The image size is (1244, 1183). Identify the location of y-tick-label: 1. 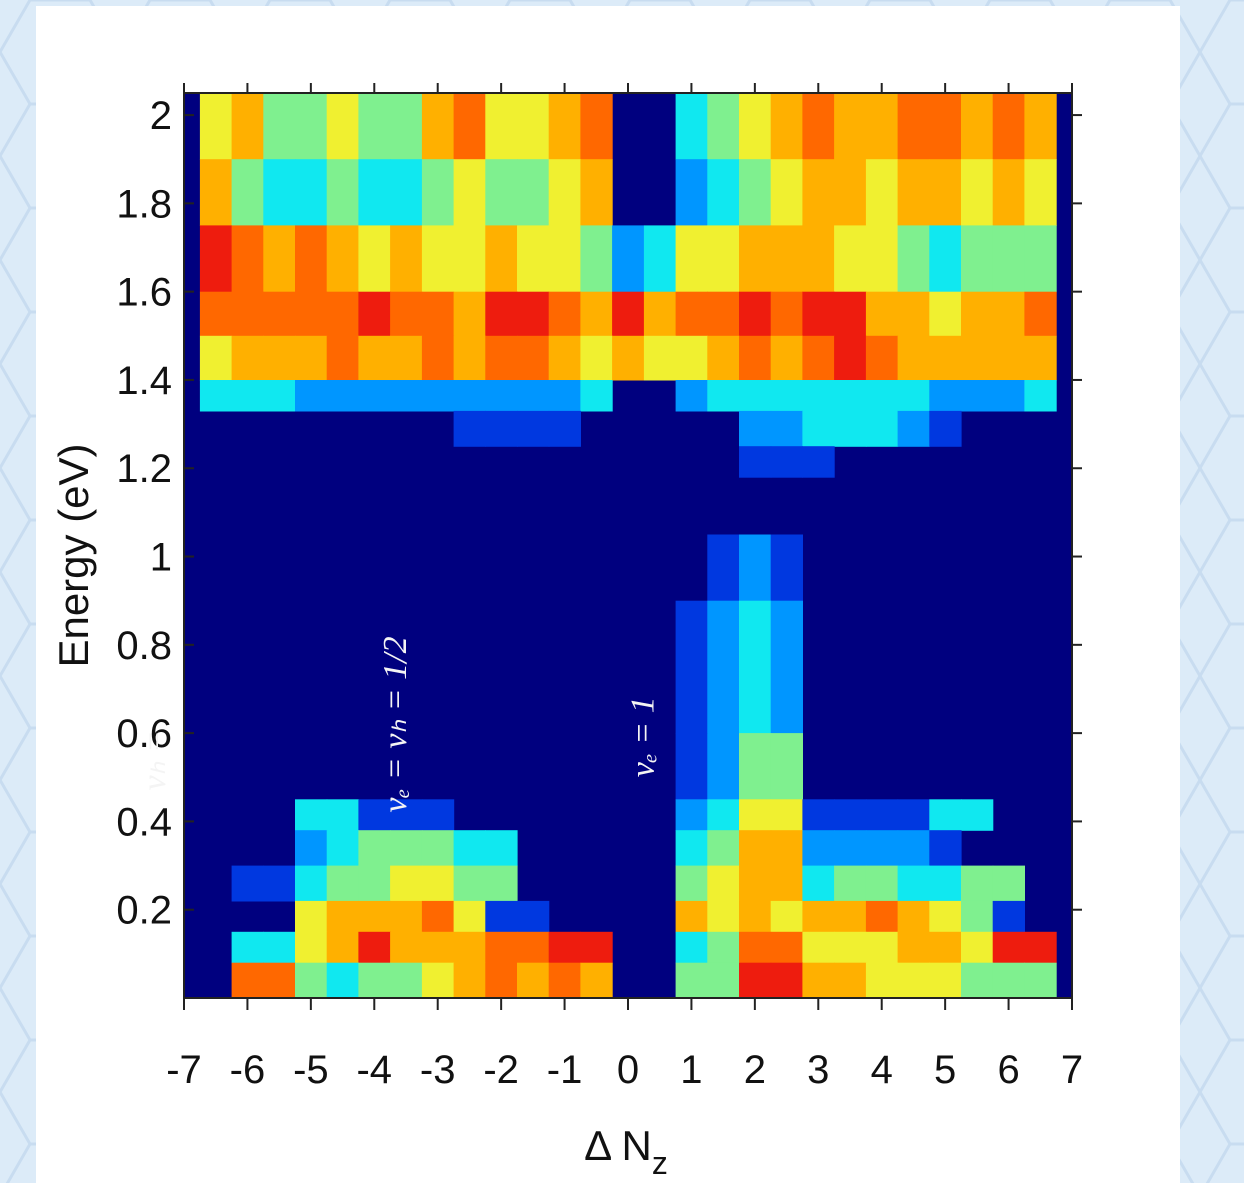
(161, 558).